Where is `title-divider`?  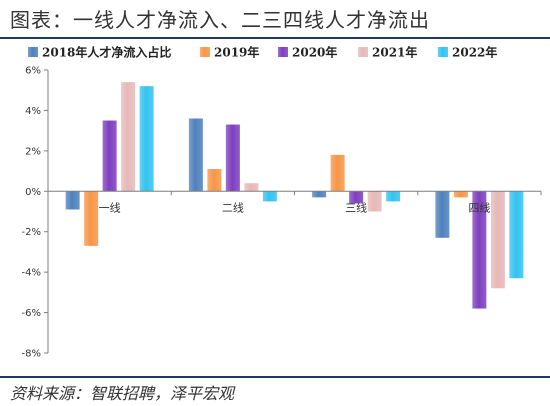 title-divider is located at coordinates (275, 38).